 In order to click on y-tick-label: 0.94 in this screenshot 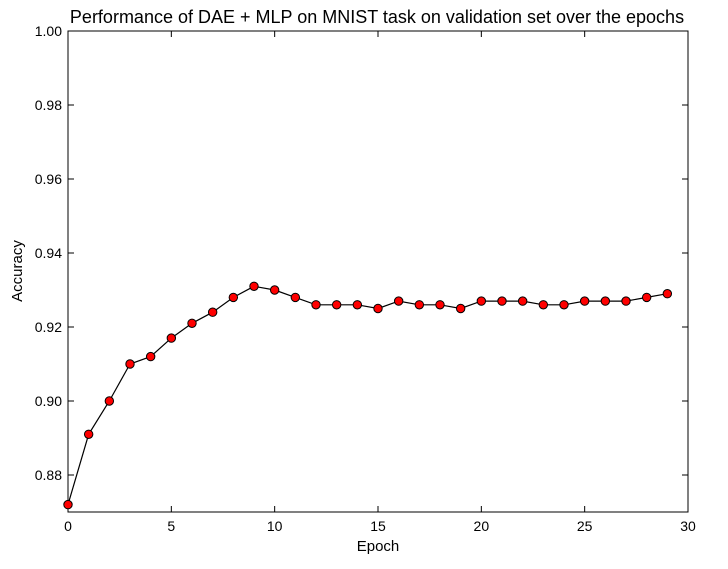, I will do `click(48, 253)`.